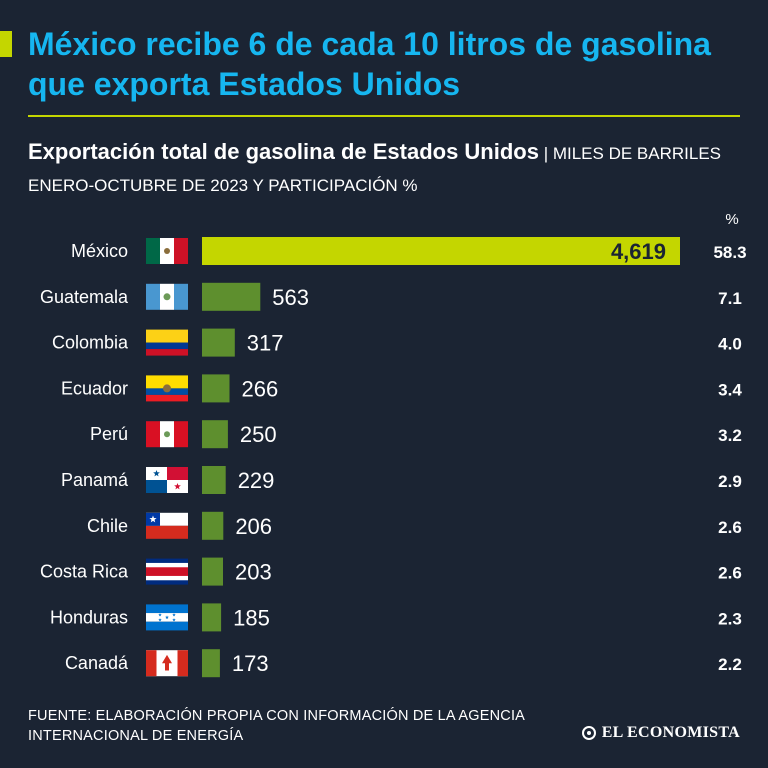  What do you see at coordinates (730, 618) in the screenshot?
I see `share-percent-label: 2.3` at bounding box center [730, 618].